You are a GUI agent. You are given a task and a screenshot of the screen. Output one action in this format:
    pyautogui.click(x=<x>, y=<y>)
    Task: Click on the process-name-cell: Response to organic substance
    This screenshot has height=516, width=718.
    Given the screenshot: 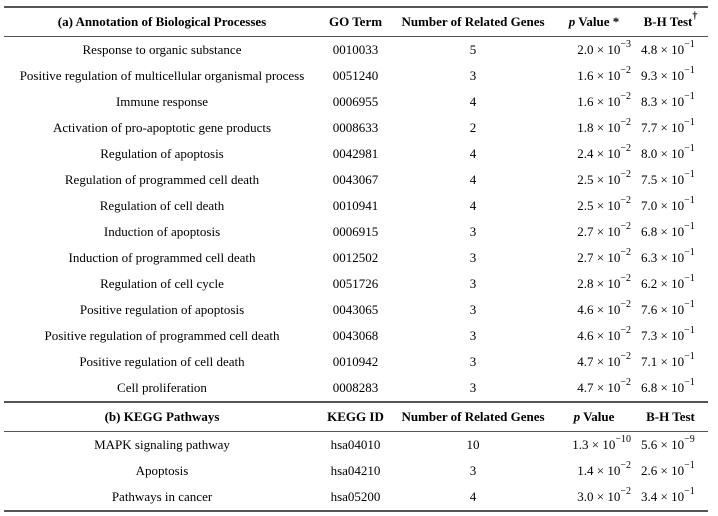 What is the action you would take?
    pyautogui.click(x=162, y=49)
    